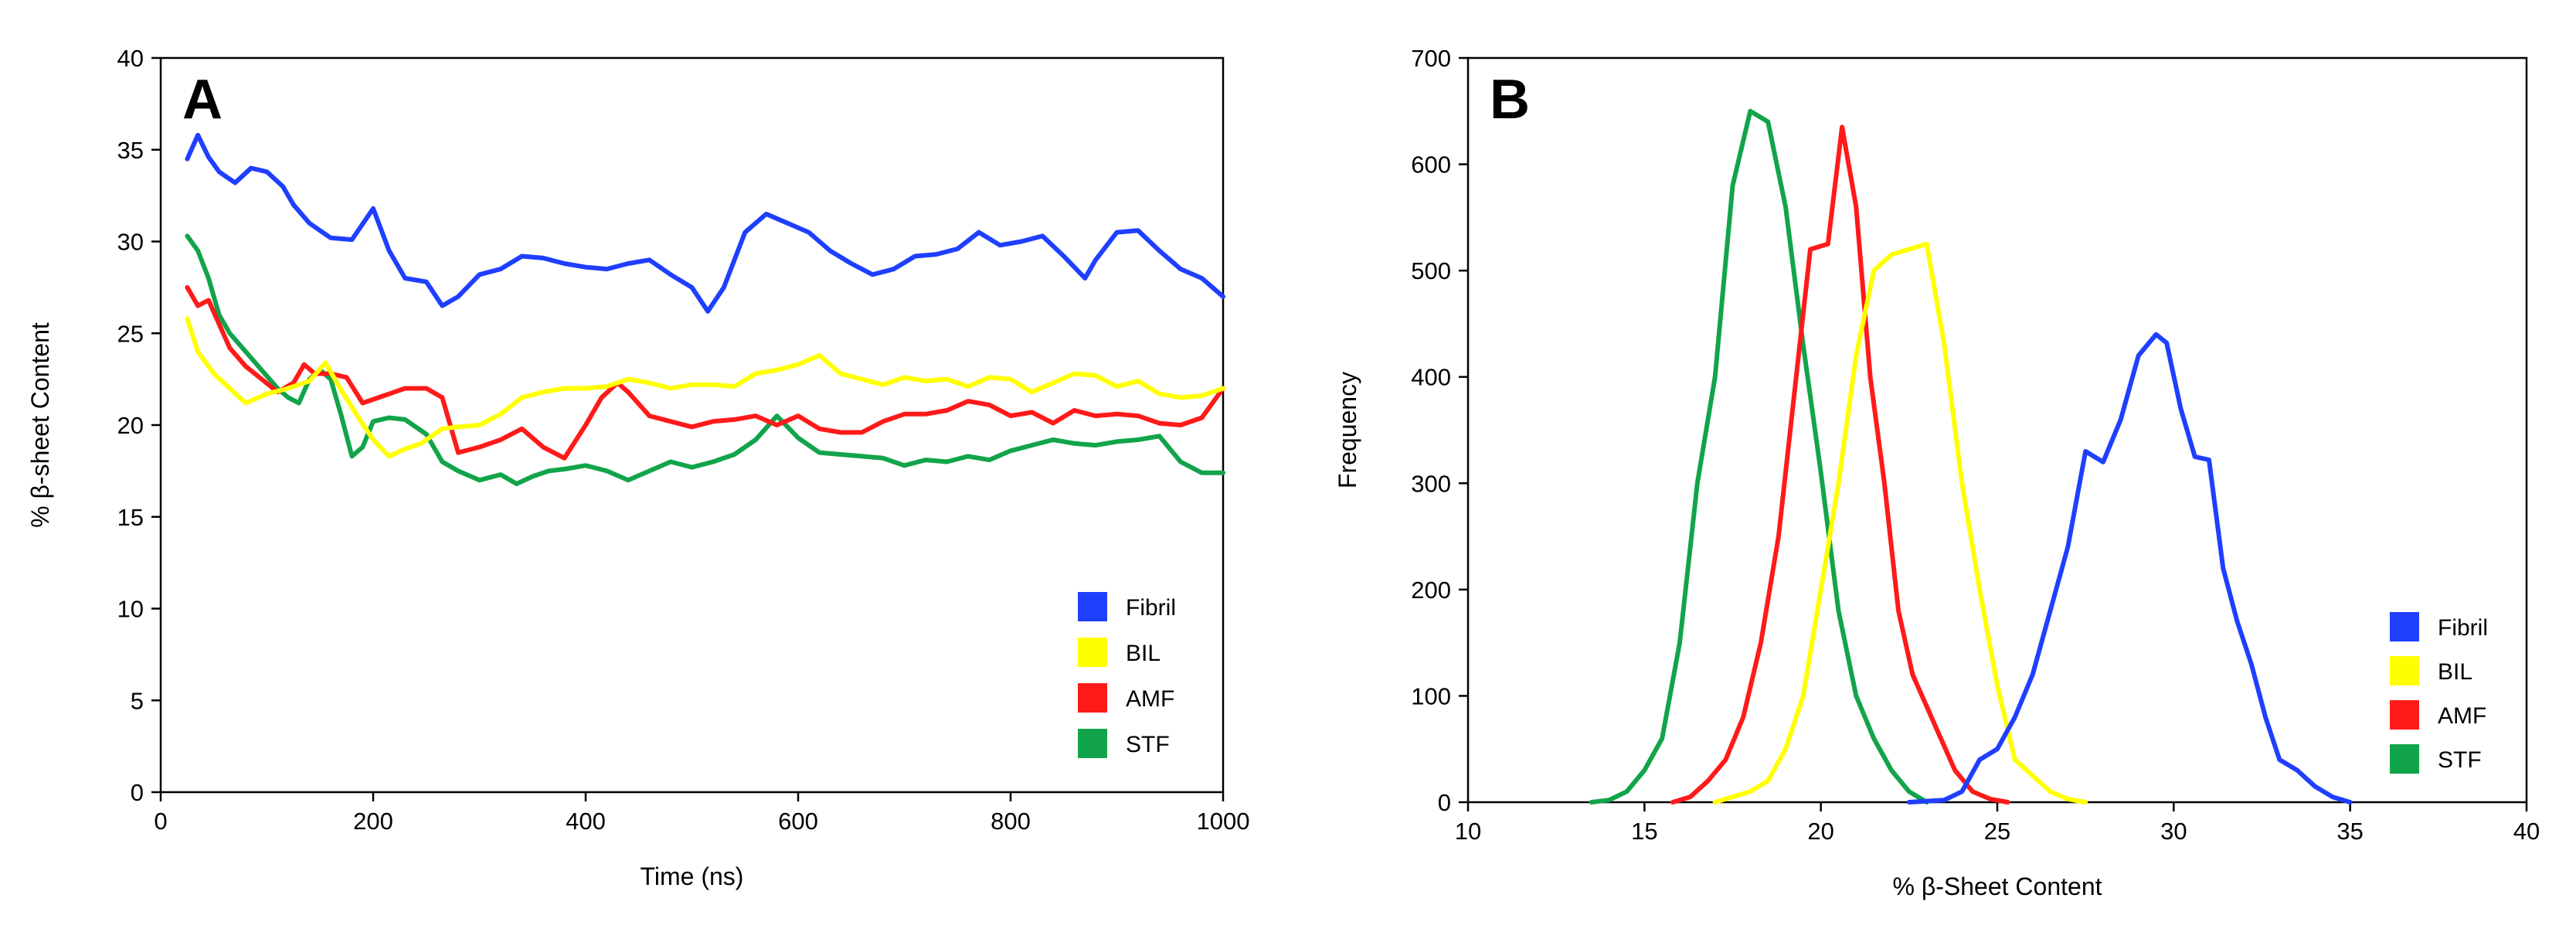  What do you see at coordinates (130, 333) in the screenshot?
I see `y-tick-label-a: 25` at bounding box center [130, 333].